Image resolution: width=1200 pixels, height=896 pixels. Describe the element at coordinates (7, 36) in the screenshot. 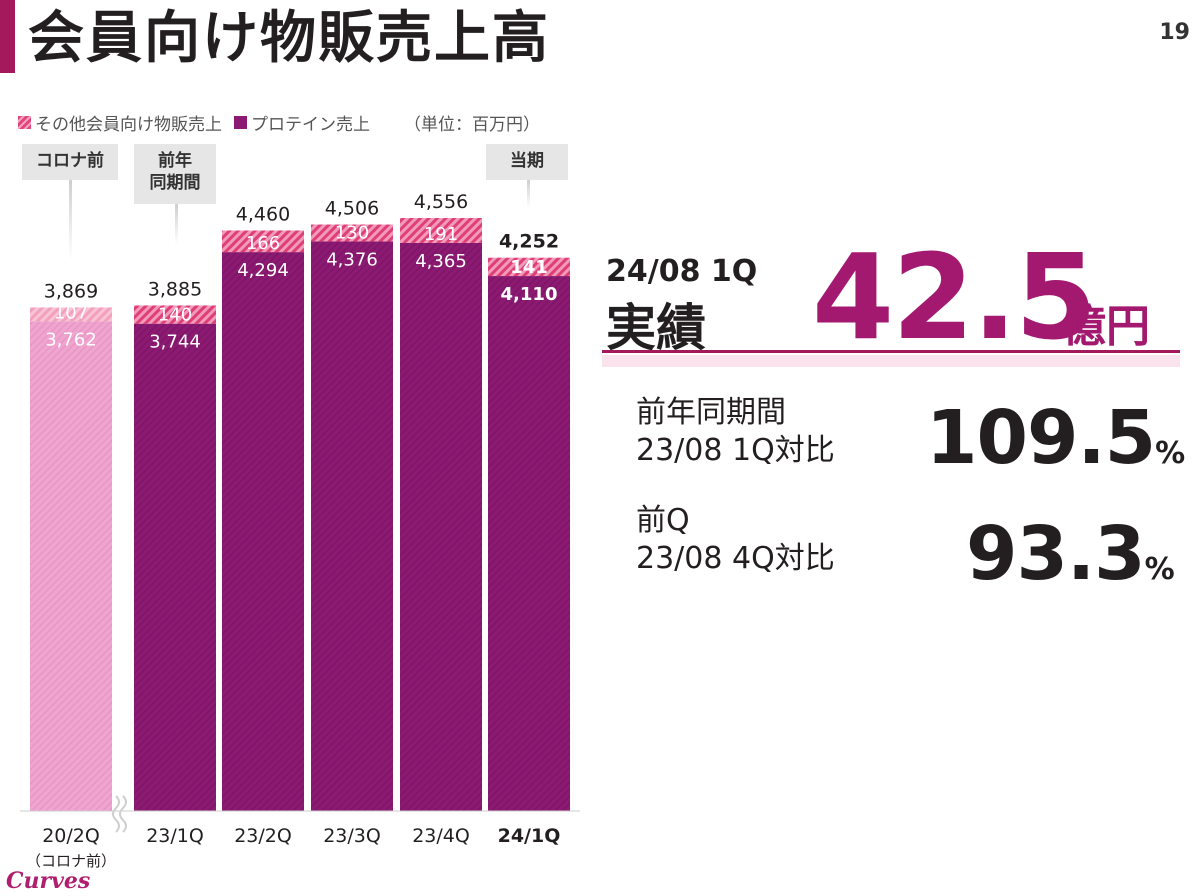

I see `title-accent-bar` at that location.